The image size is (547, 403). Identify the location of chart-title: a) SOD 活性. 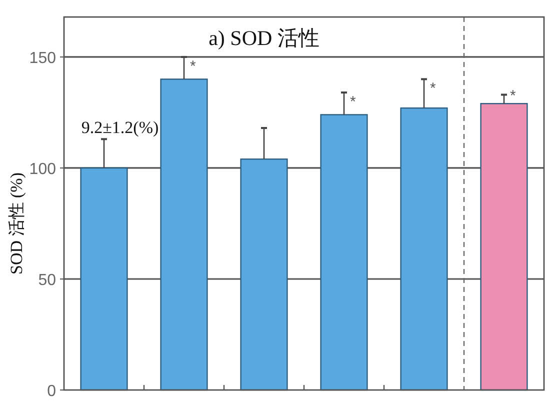
(264, 38).